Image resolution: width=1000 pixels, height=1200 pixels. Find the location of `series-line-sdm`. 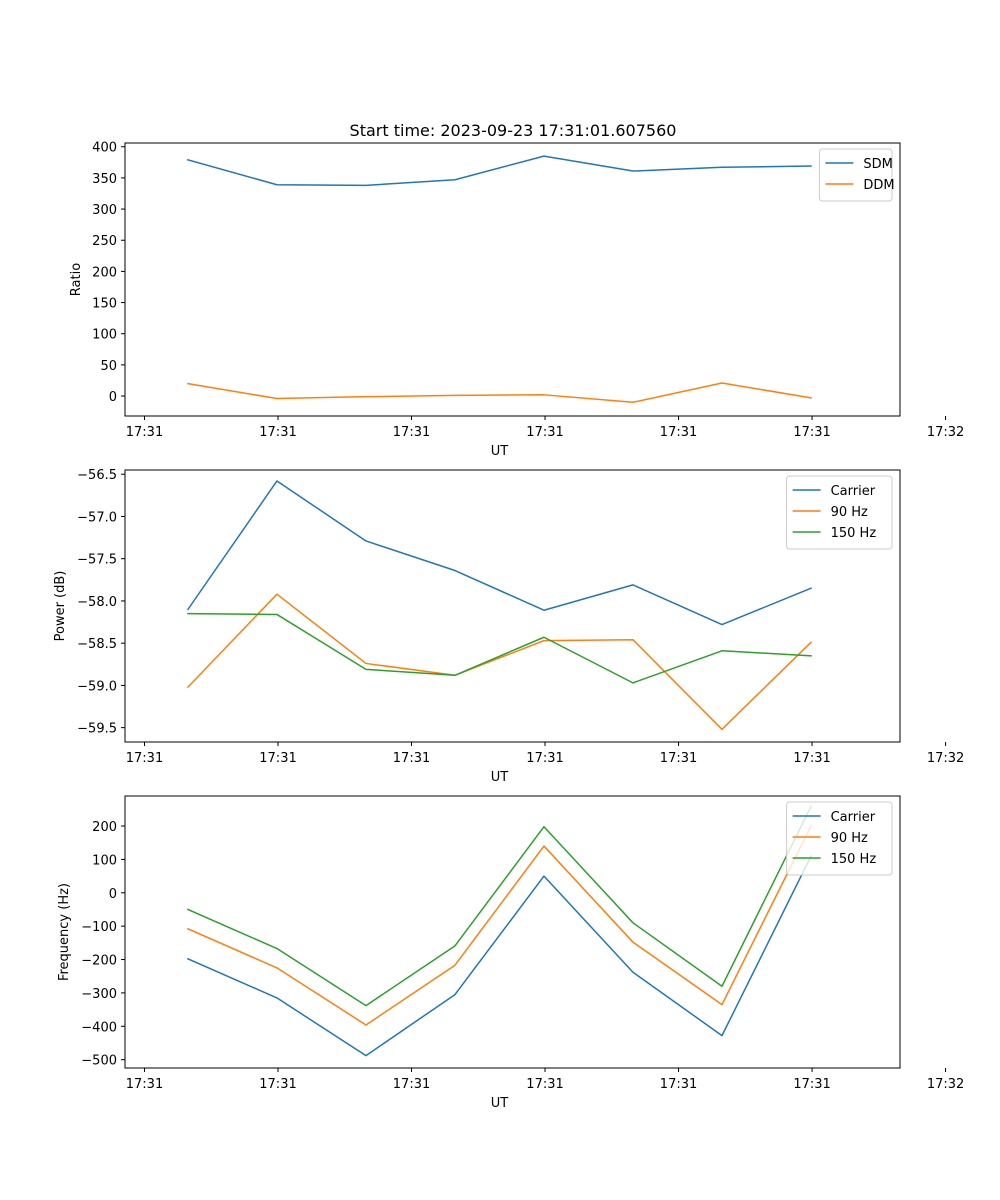

series-line-sdm is located at coordinates (499, 171).